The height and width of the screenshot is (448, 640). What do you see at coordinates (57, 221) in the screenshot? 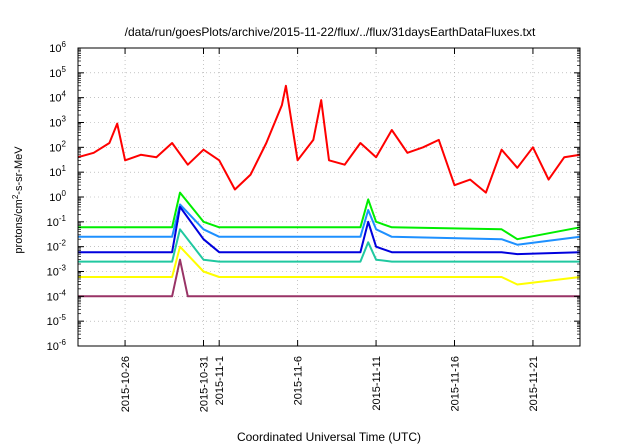
I see `y-tick-label: 10⁻¹` at bounding box center [57, 221].